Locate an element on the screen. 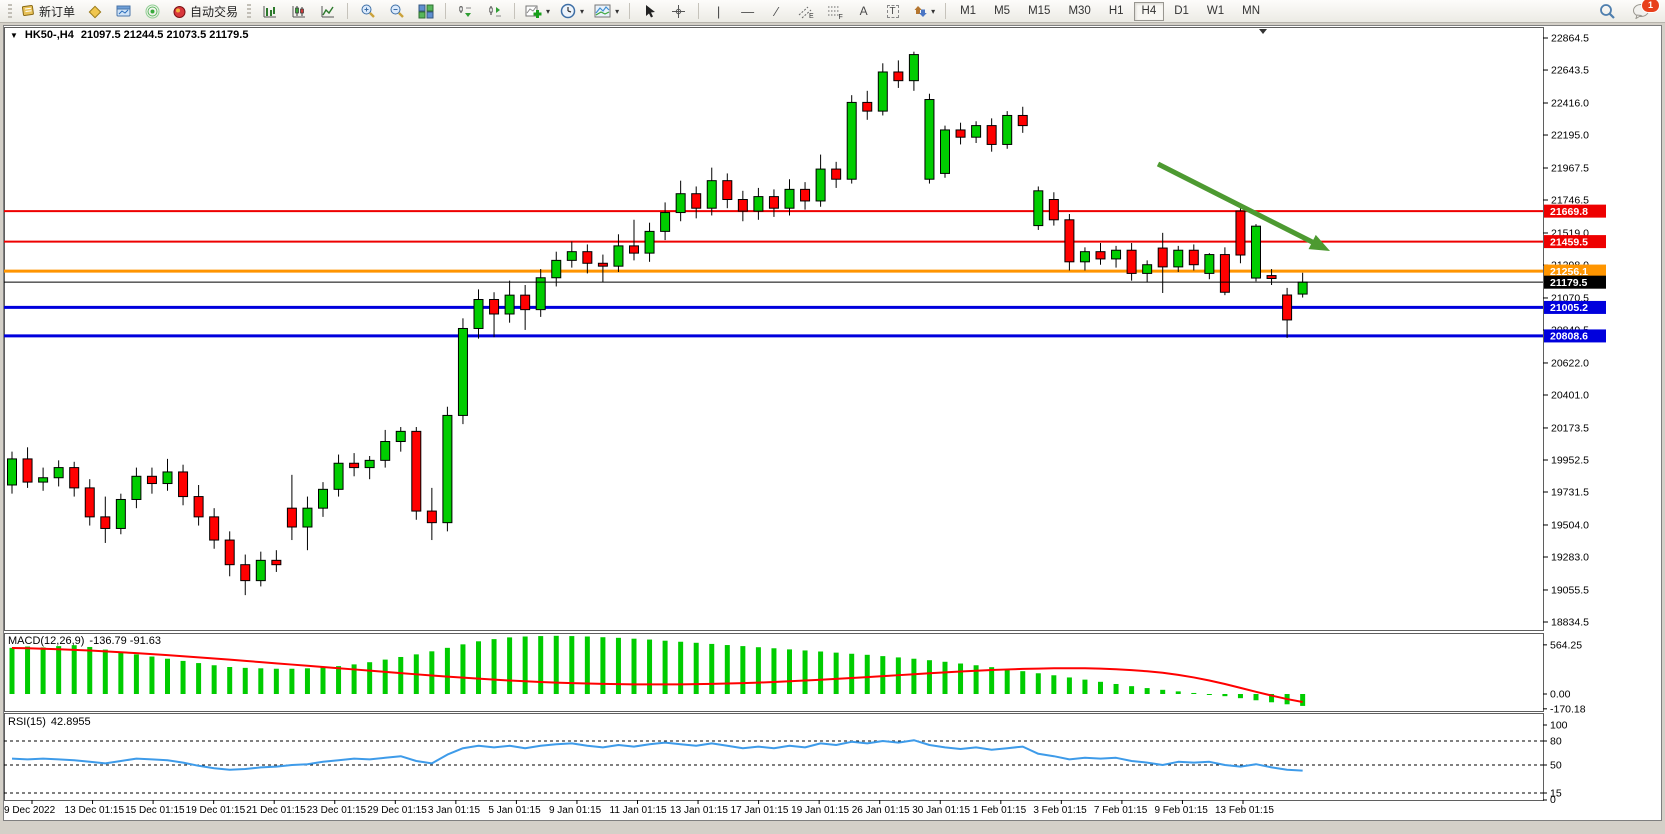  date-axis-label: 3 Jan 01:15 is located at coordinates (454, 810).